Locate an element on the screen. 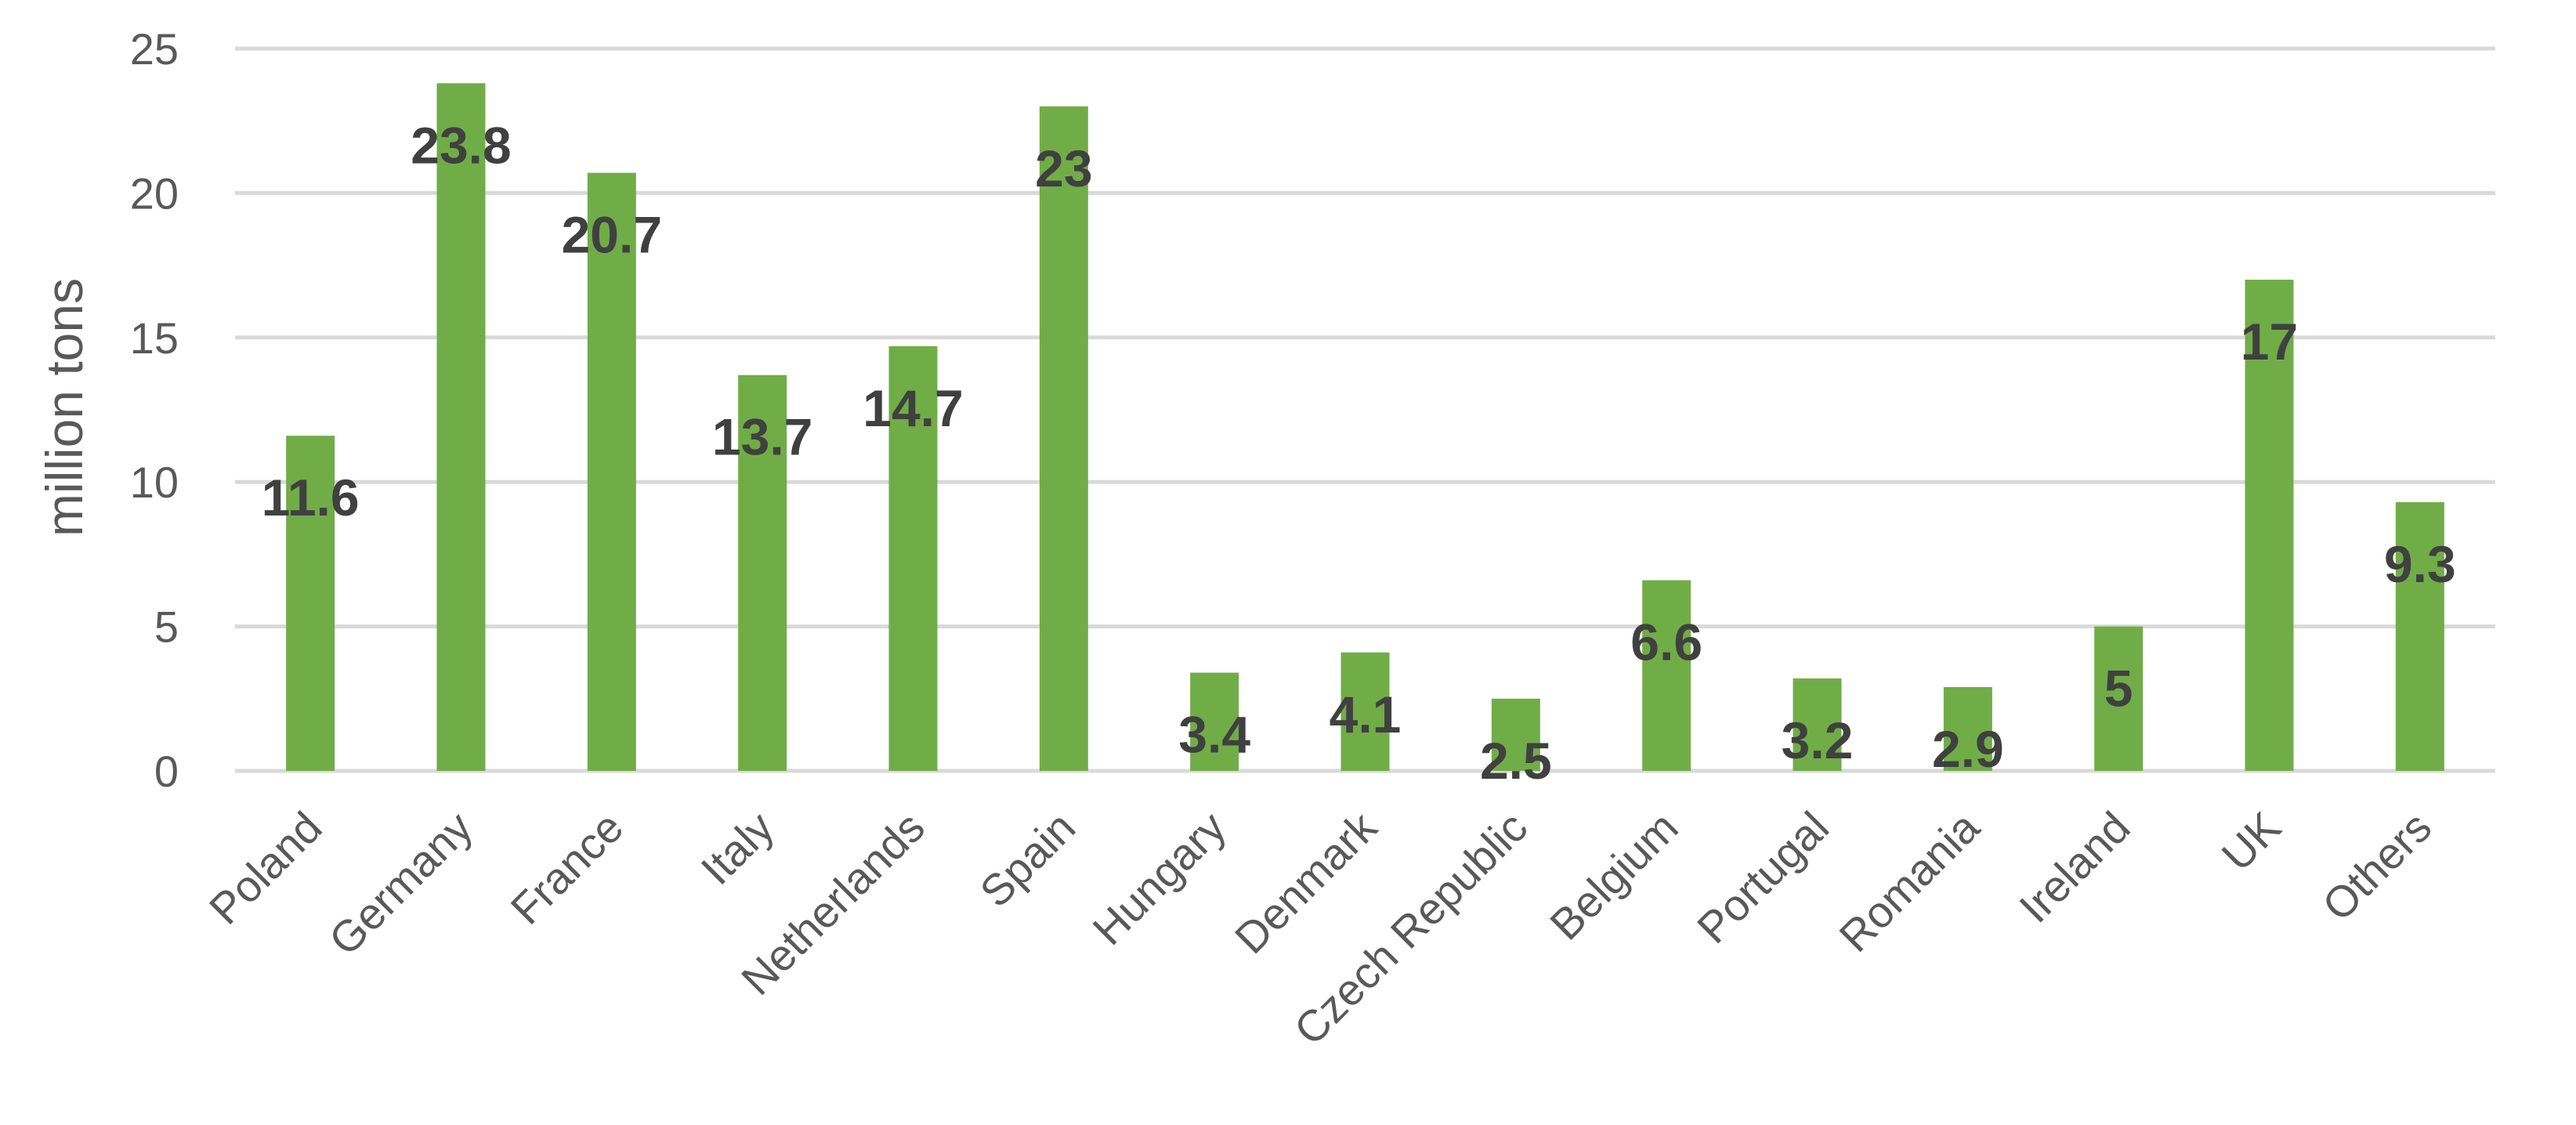 This screenshot has width=2576, height=1125. y-tick-label: 0 is located at coordinates (167, 772).